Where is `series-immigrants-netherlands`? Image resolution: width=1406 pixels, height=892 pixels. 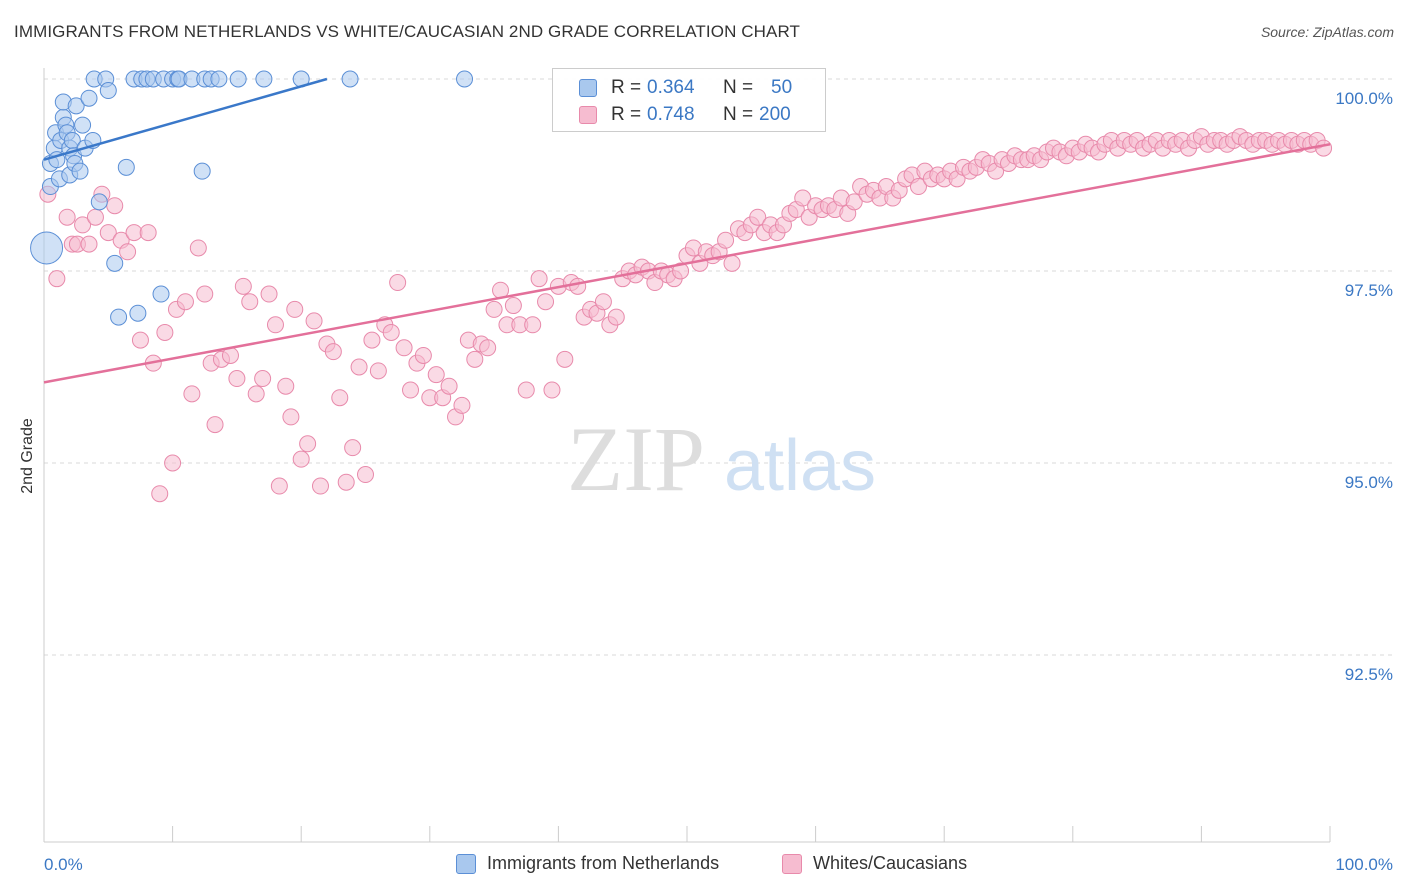
series-immigrants-netherlands is located at coordinates (252, 198).